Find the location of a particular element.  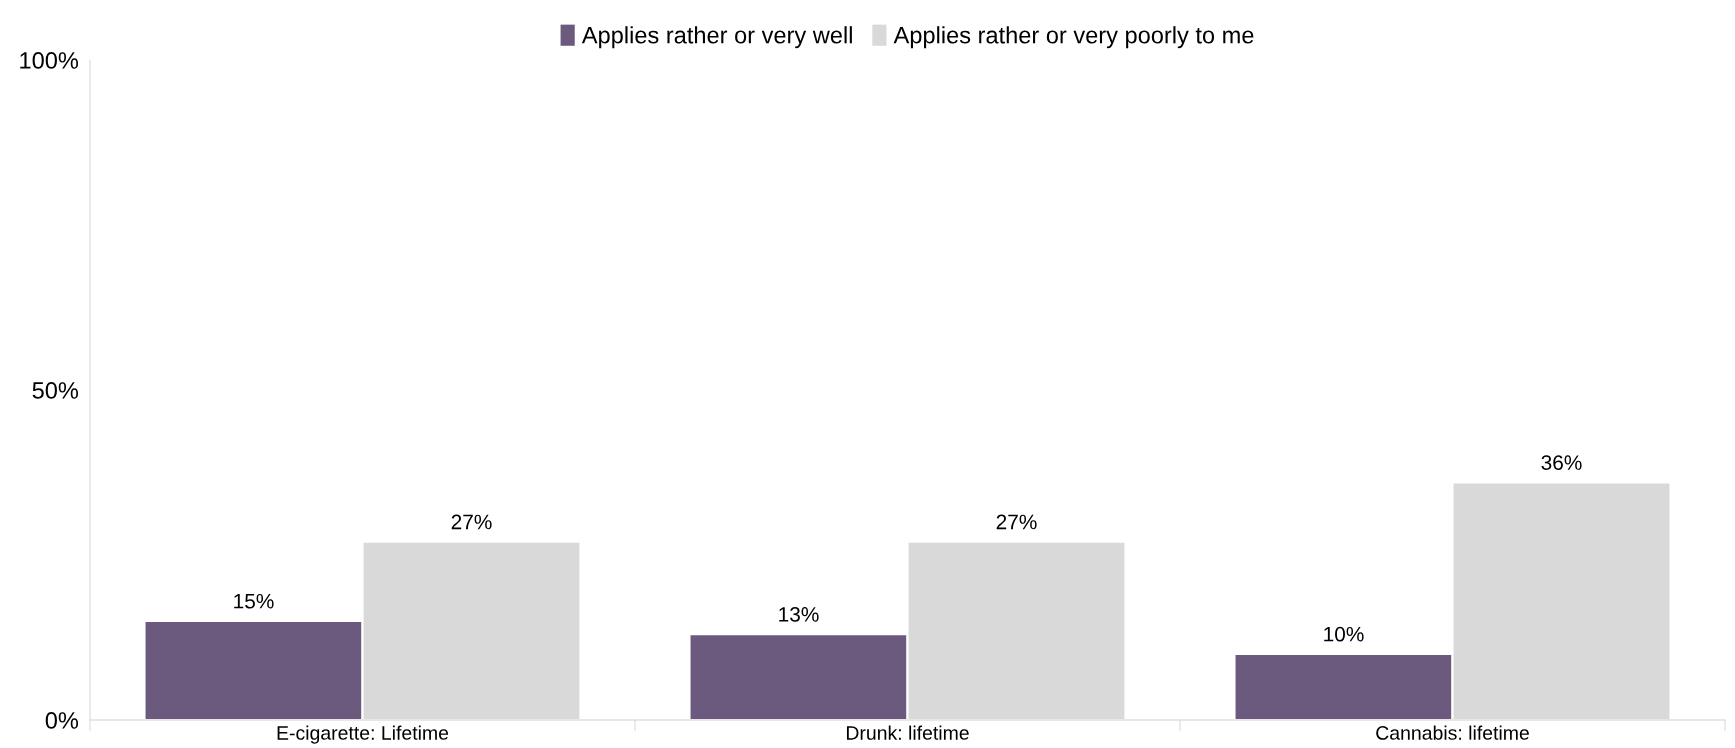

legend-label: Applies rather or very well is located at coordinates (716, 37).